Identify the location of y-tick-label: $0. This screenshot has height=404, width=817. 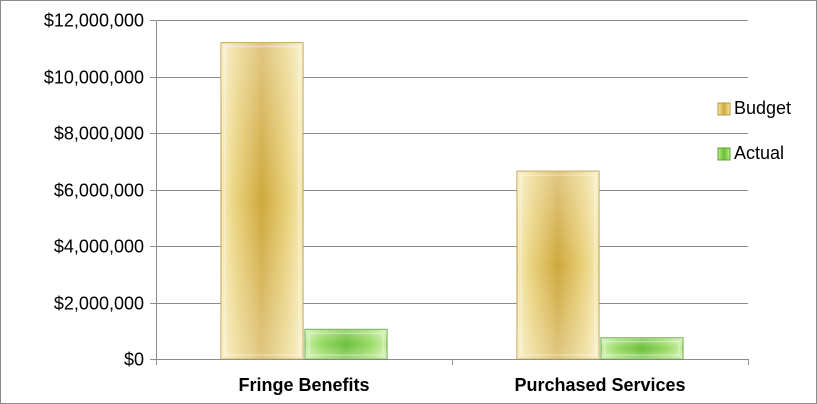
(134, 360).